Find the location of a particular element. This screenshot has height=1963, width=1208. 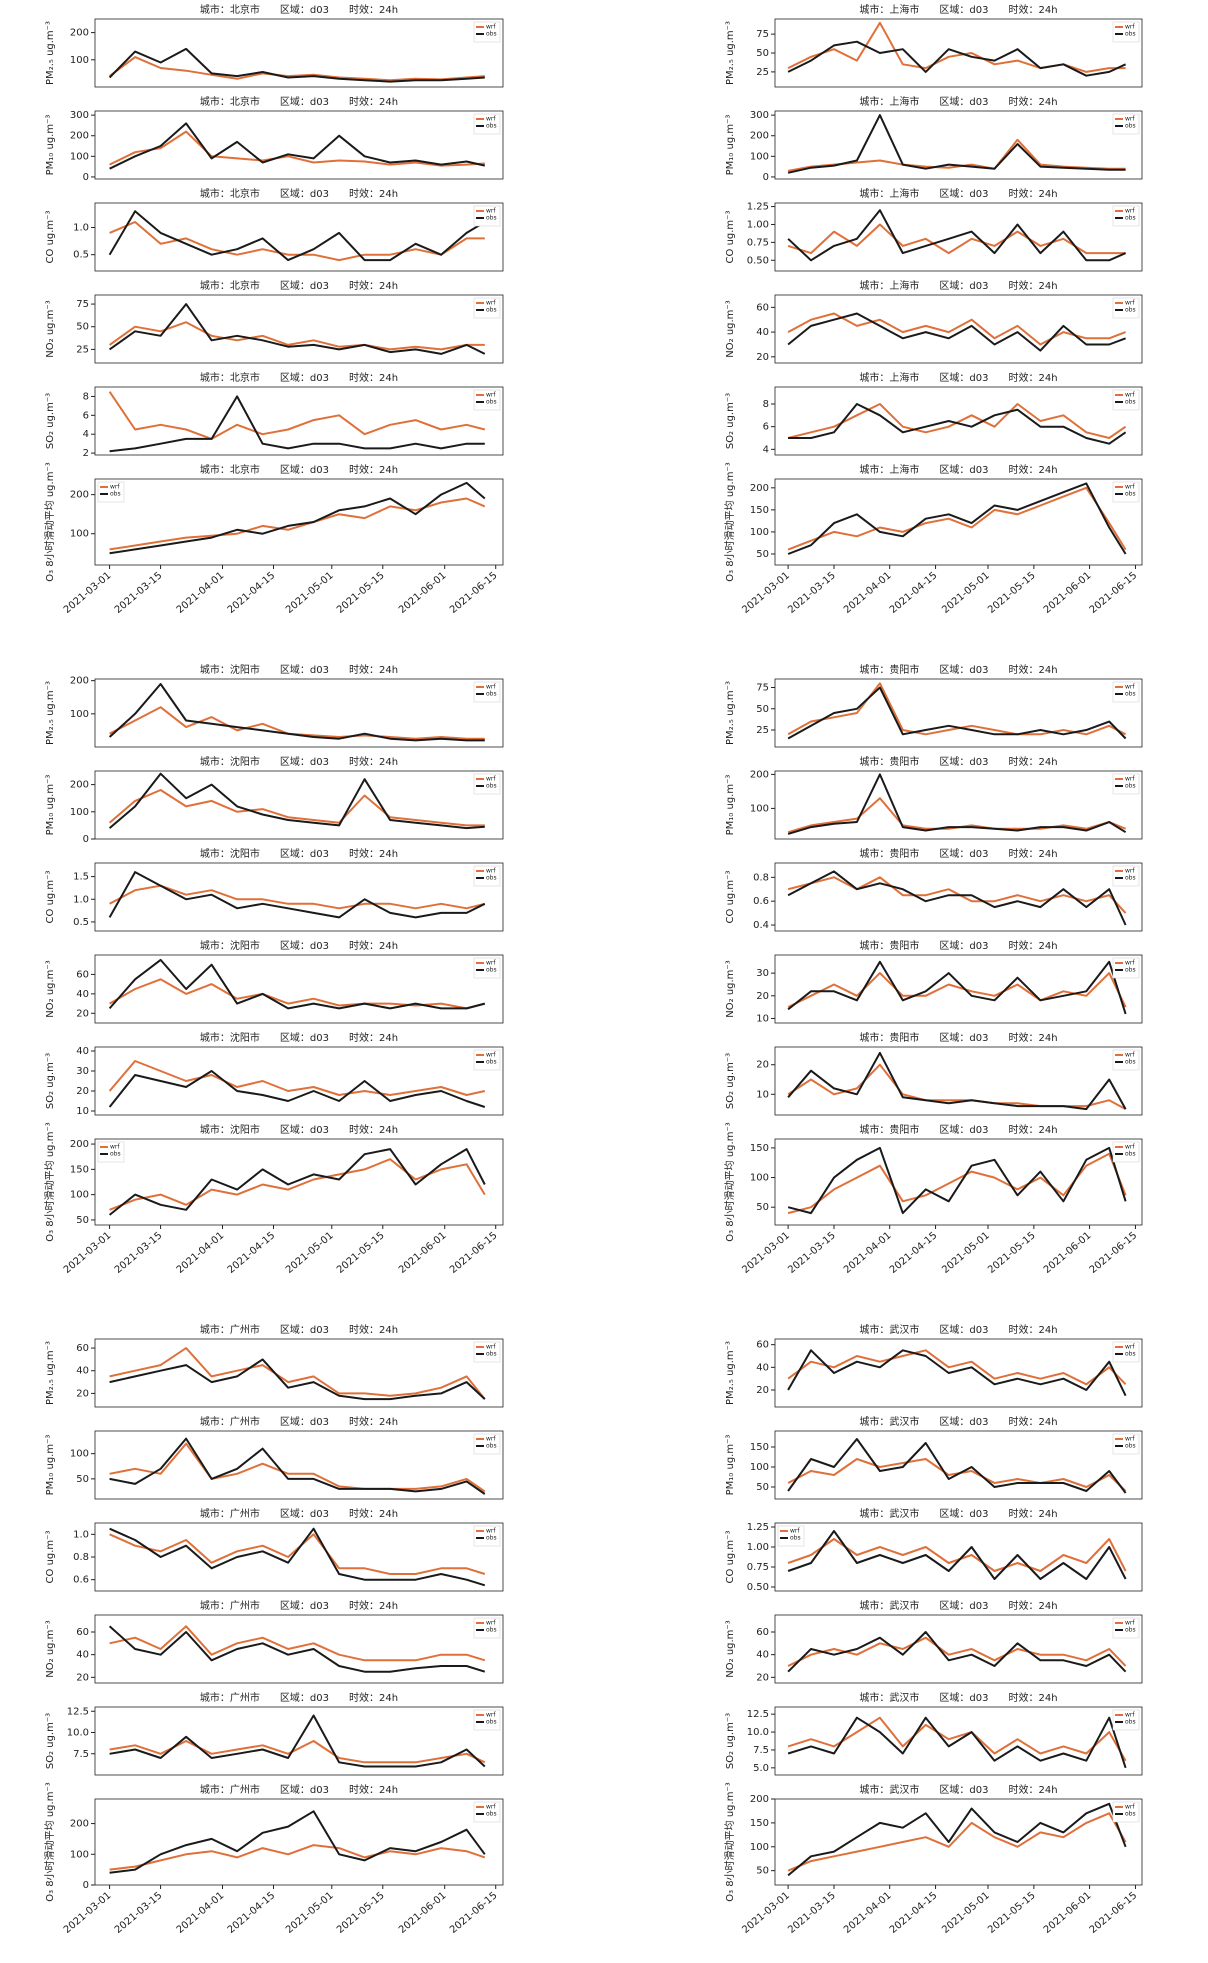

x-tick-label: 2021-05-01 is located at coordinates (966, 1913).